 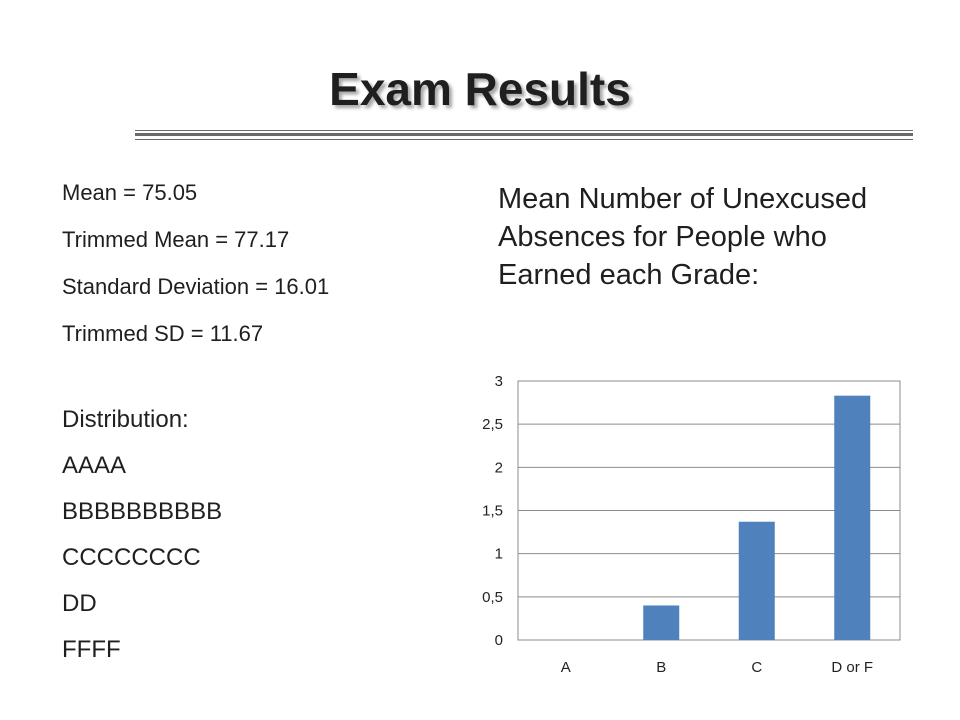 I want to click on stat-mean: Mean = 75.05, so click(x=130, y=192).